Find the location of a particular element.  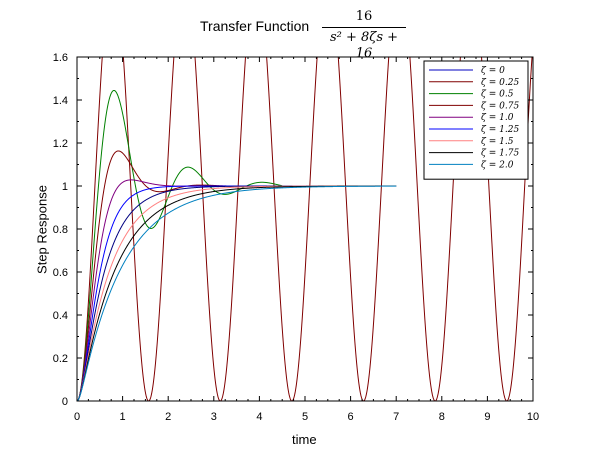

y-tick-label: 1.6 is located at coordinates (60, 58).